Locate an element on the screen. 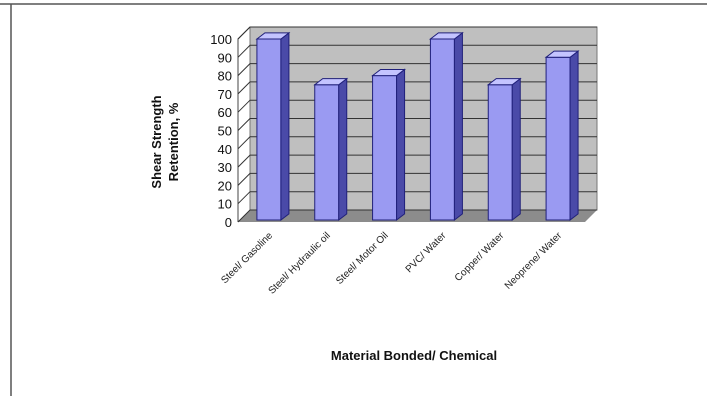 The image size is (707, 396). x-tick-label: Neoprene/ Water is located at coordinates (534, 261).